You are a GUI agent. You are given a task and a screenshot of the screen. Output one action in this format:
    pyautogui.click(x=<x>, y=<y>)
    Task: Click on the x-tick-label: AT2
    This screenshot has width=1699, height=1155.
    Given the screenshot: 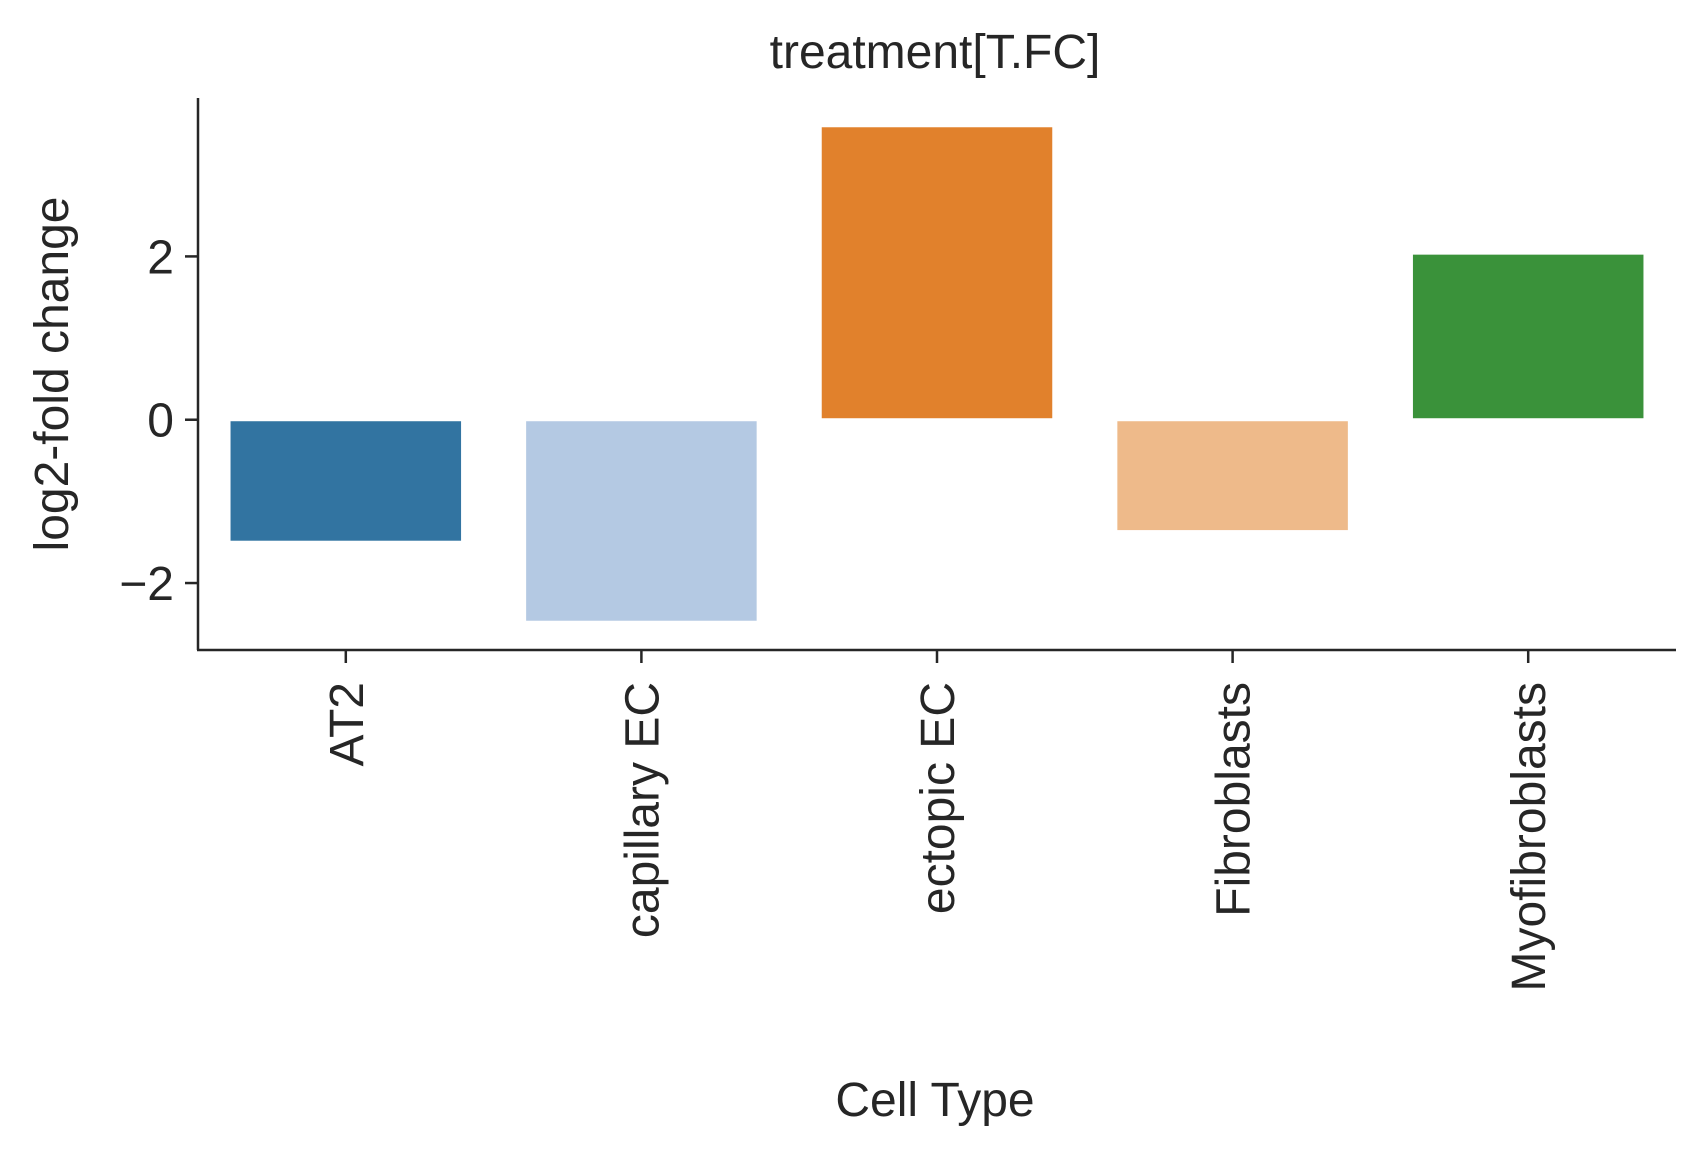 What is the action you would take?
    pyautogui.click(x=347, y=724)
    